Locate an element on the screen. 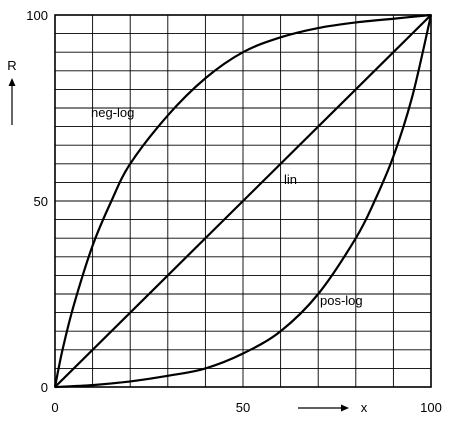 The width and height of the screenshot is (453, 422). y-tick-label-50: 50 is located at coordinates (41, 201).